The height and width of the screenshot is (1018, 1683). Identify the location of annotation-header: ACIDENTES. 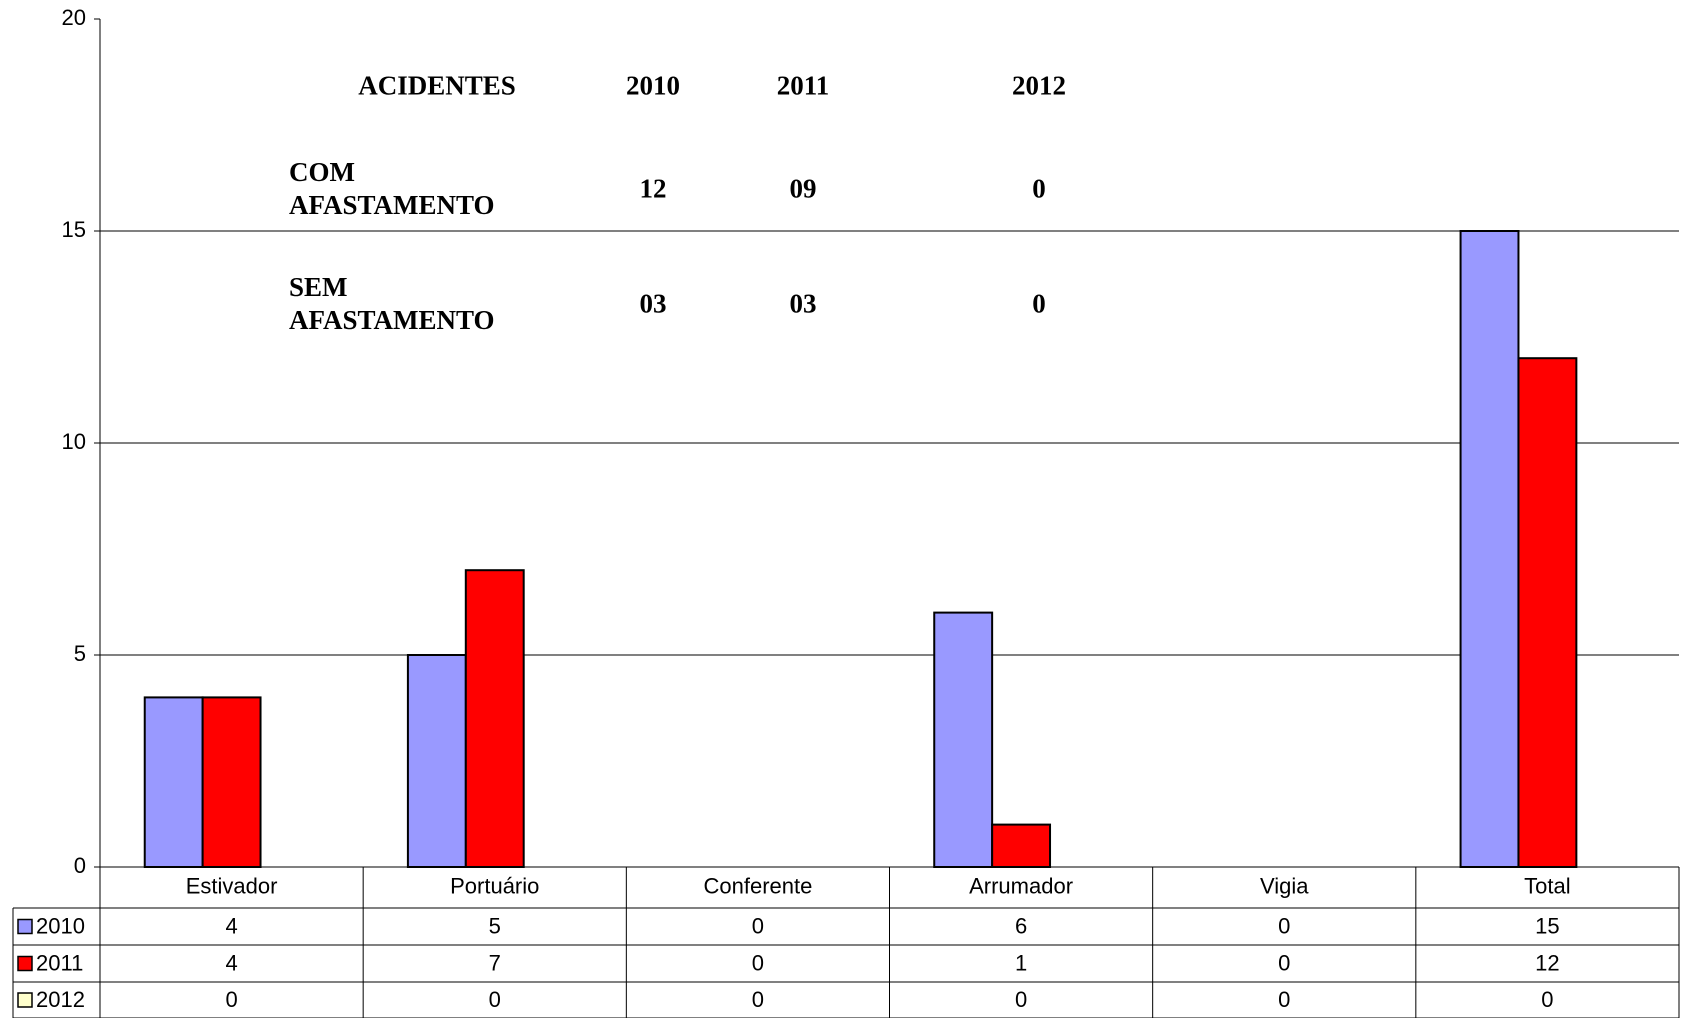
(437, 85).